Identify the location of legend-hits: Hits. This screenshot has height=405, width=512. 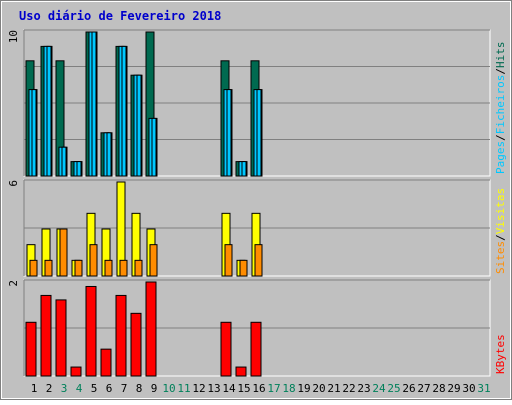
(500, 55).